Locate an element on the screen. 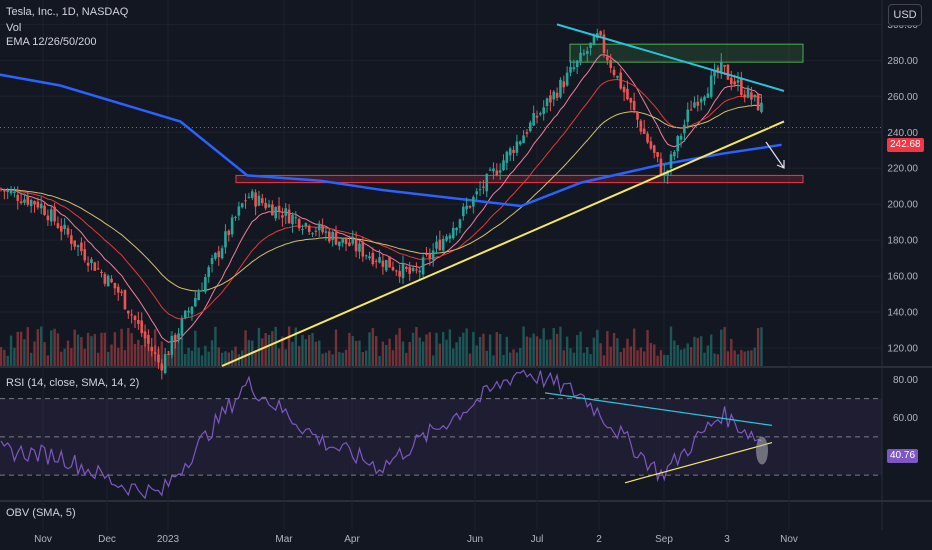 The image size is (932, 550). x-tick-label: Sep is located at coordinates (664, 539).